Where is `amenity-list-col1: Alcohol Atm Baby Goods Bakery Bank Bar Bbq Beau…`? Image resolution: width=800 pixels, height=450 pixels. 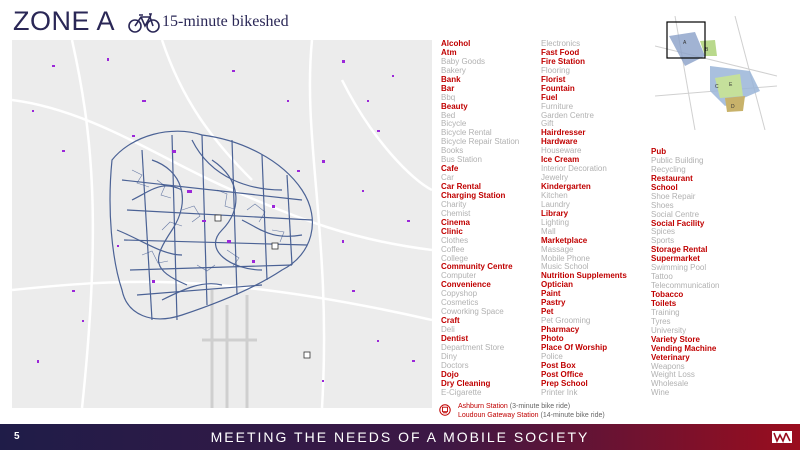 amenity-list-col1: Alcohol Atm Baby Goods Bakery Bank Bar Bbq Beau… is located at coordinates (480, 218).